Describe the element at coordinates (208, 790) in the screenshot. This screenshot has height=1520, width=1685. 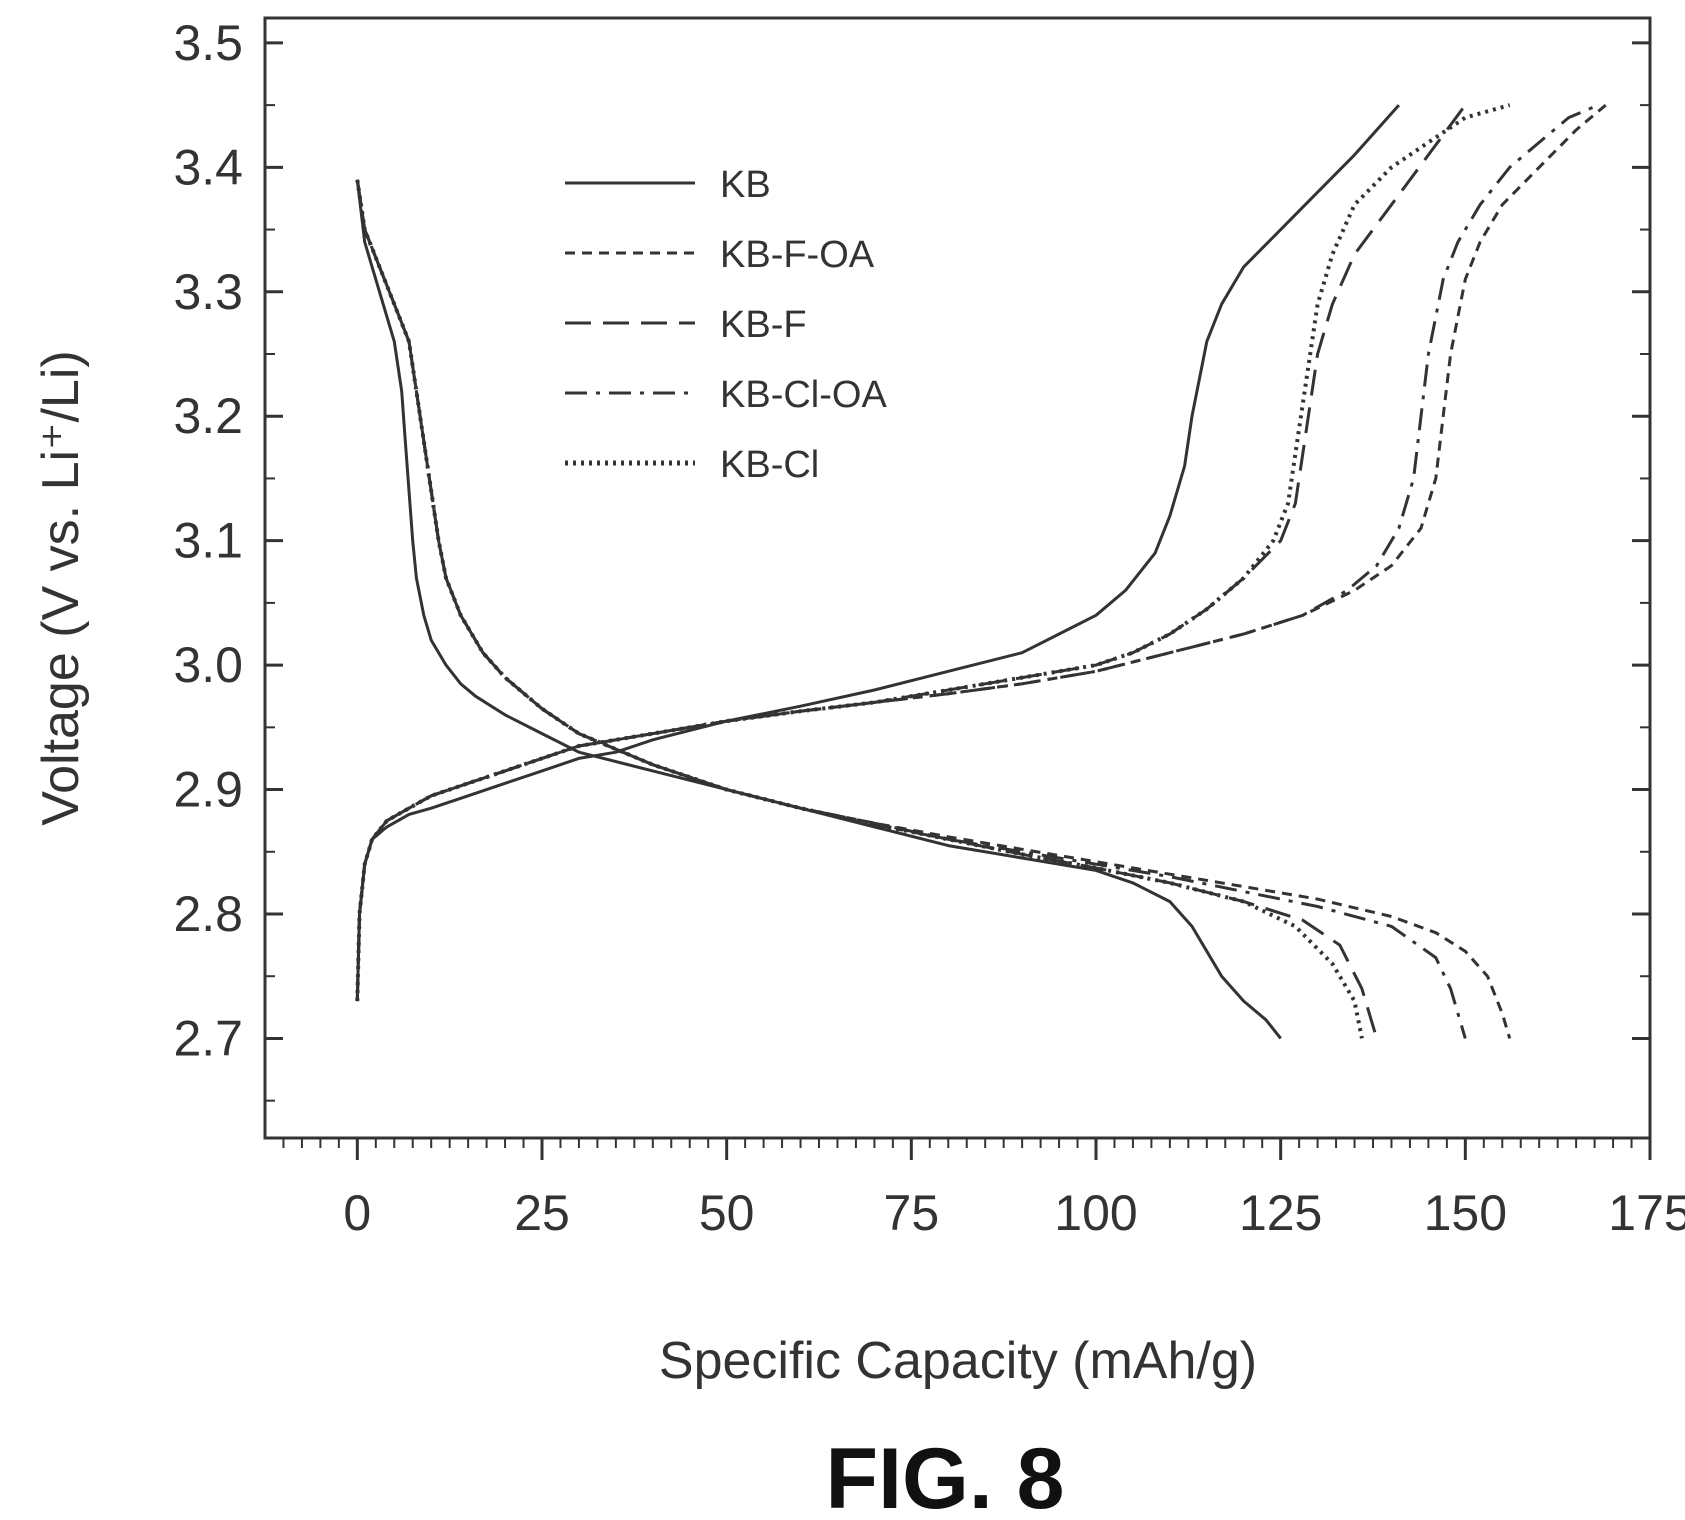
I see `y-tick-label: 2.9` at that location.